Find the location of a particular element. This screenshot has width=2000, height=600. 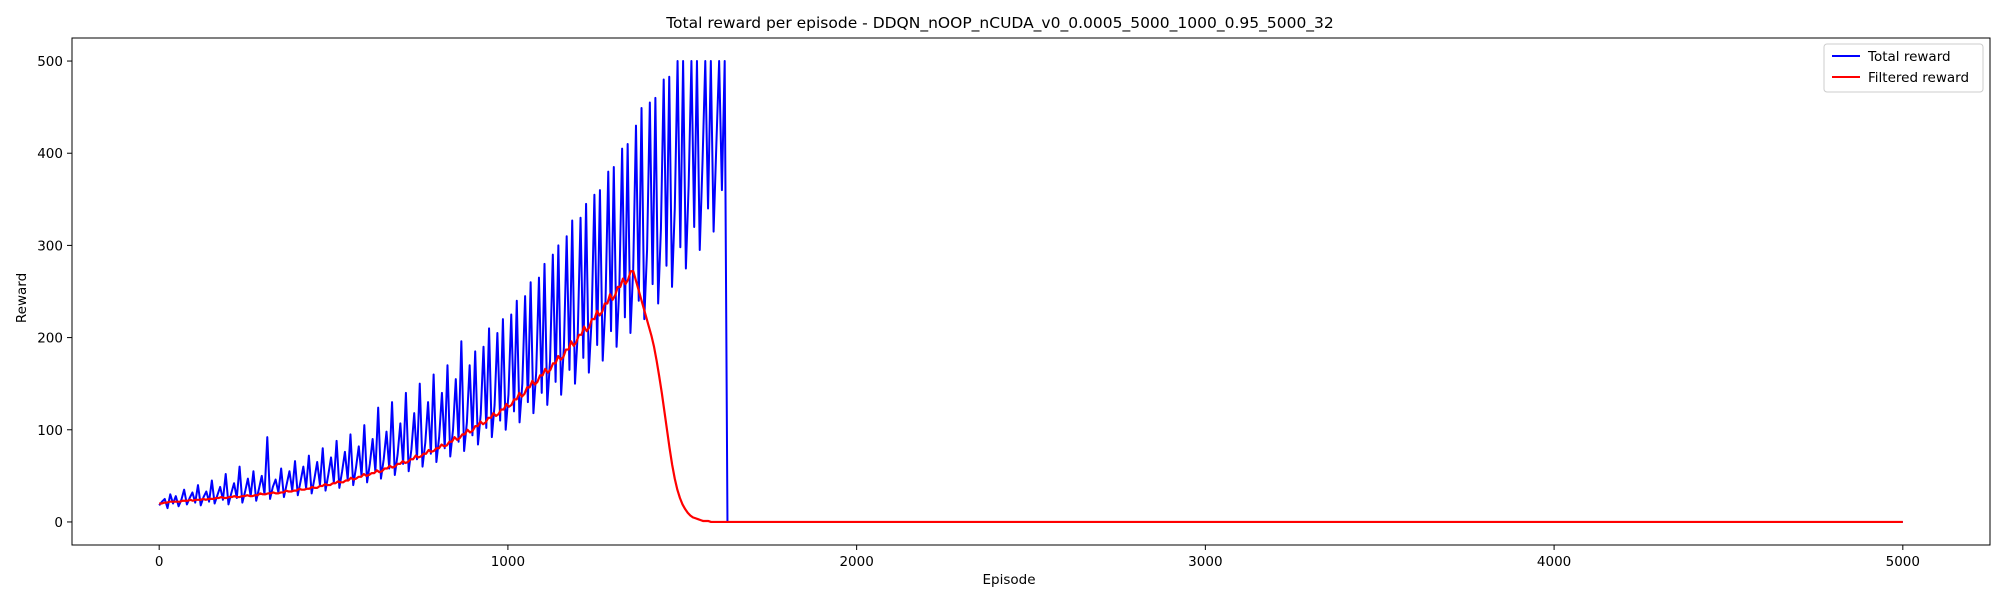

x-tick-label: 5000 is located at coordinates (1903, 562).